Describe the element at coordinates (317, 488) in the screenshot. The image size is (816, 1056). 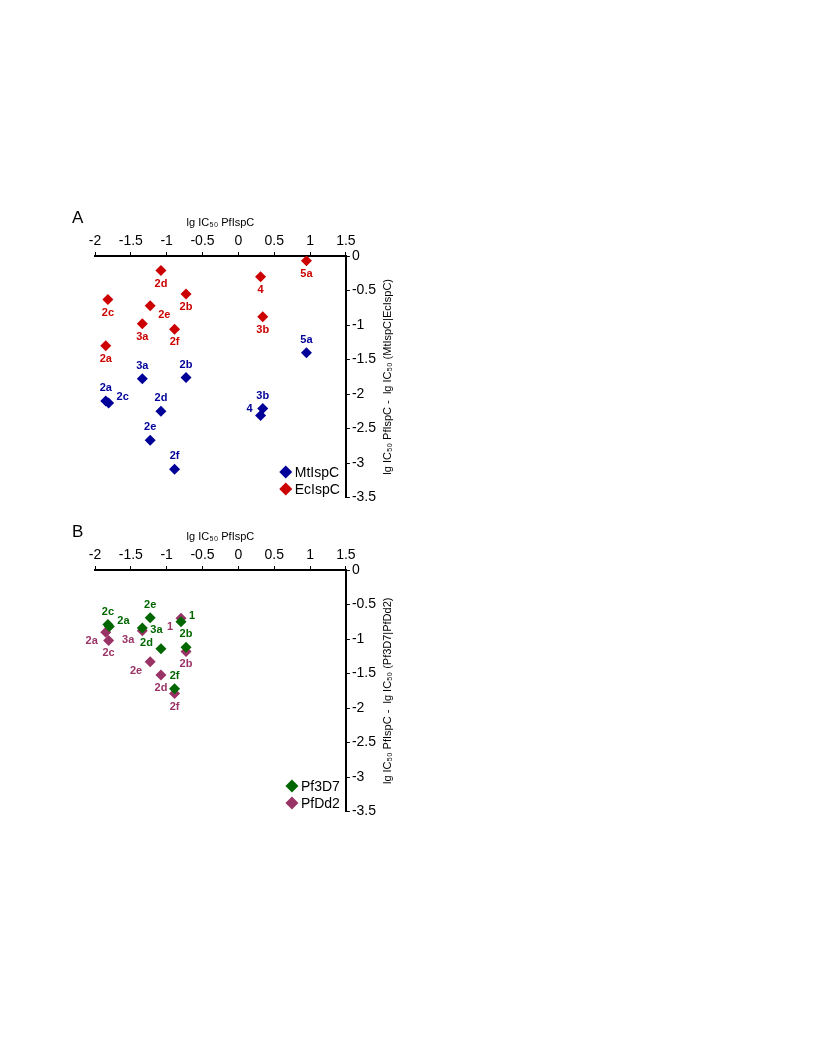
I see `legend-label: EcIspC` at that location.